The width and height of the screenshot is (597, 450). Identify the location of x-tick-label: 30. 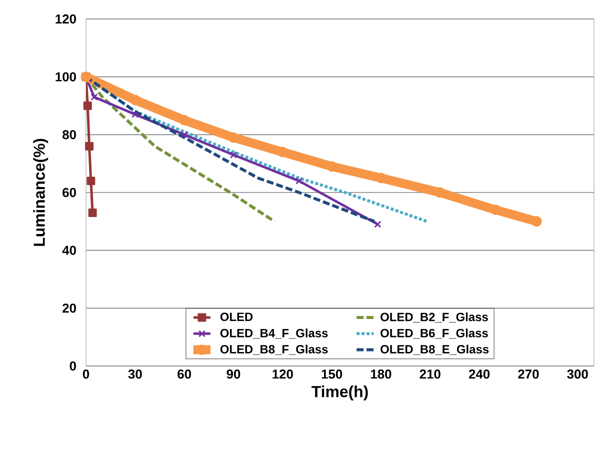
(135, 374).